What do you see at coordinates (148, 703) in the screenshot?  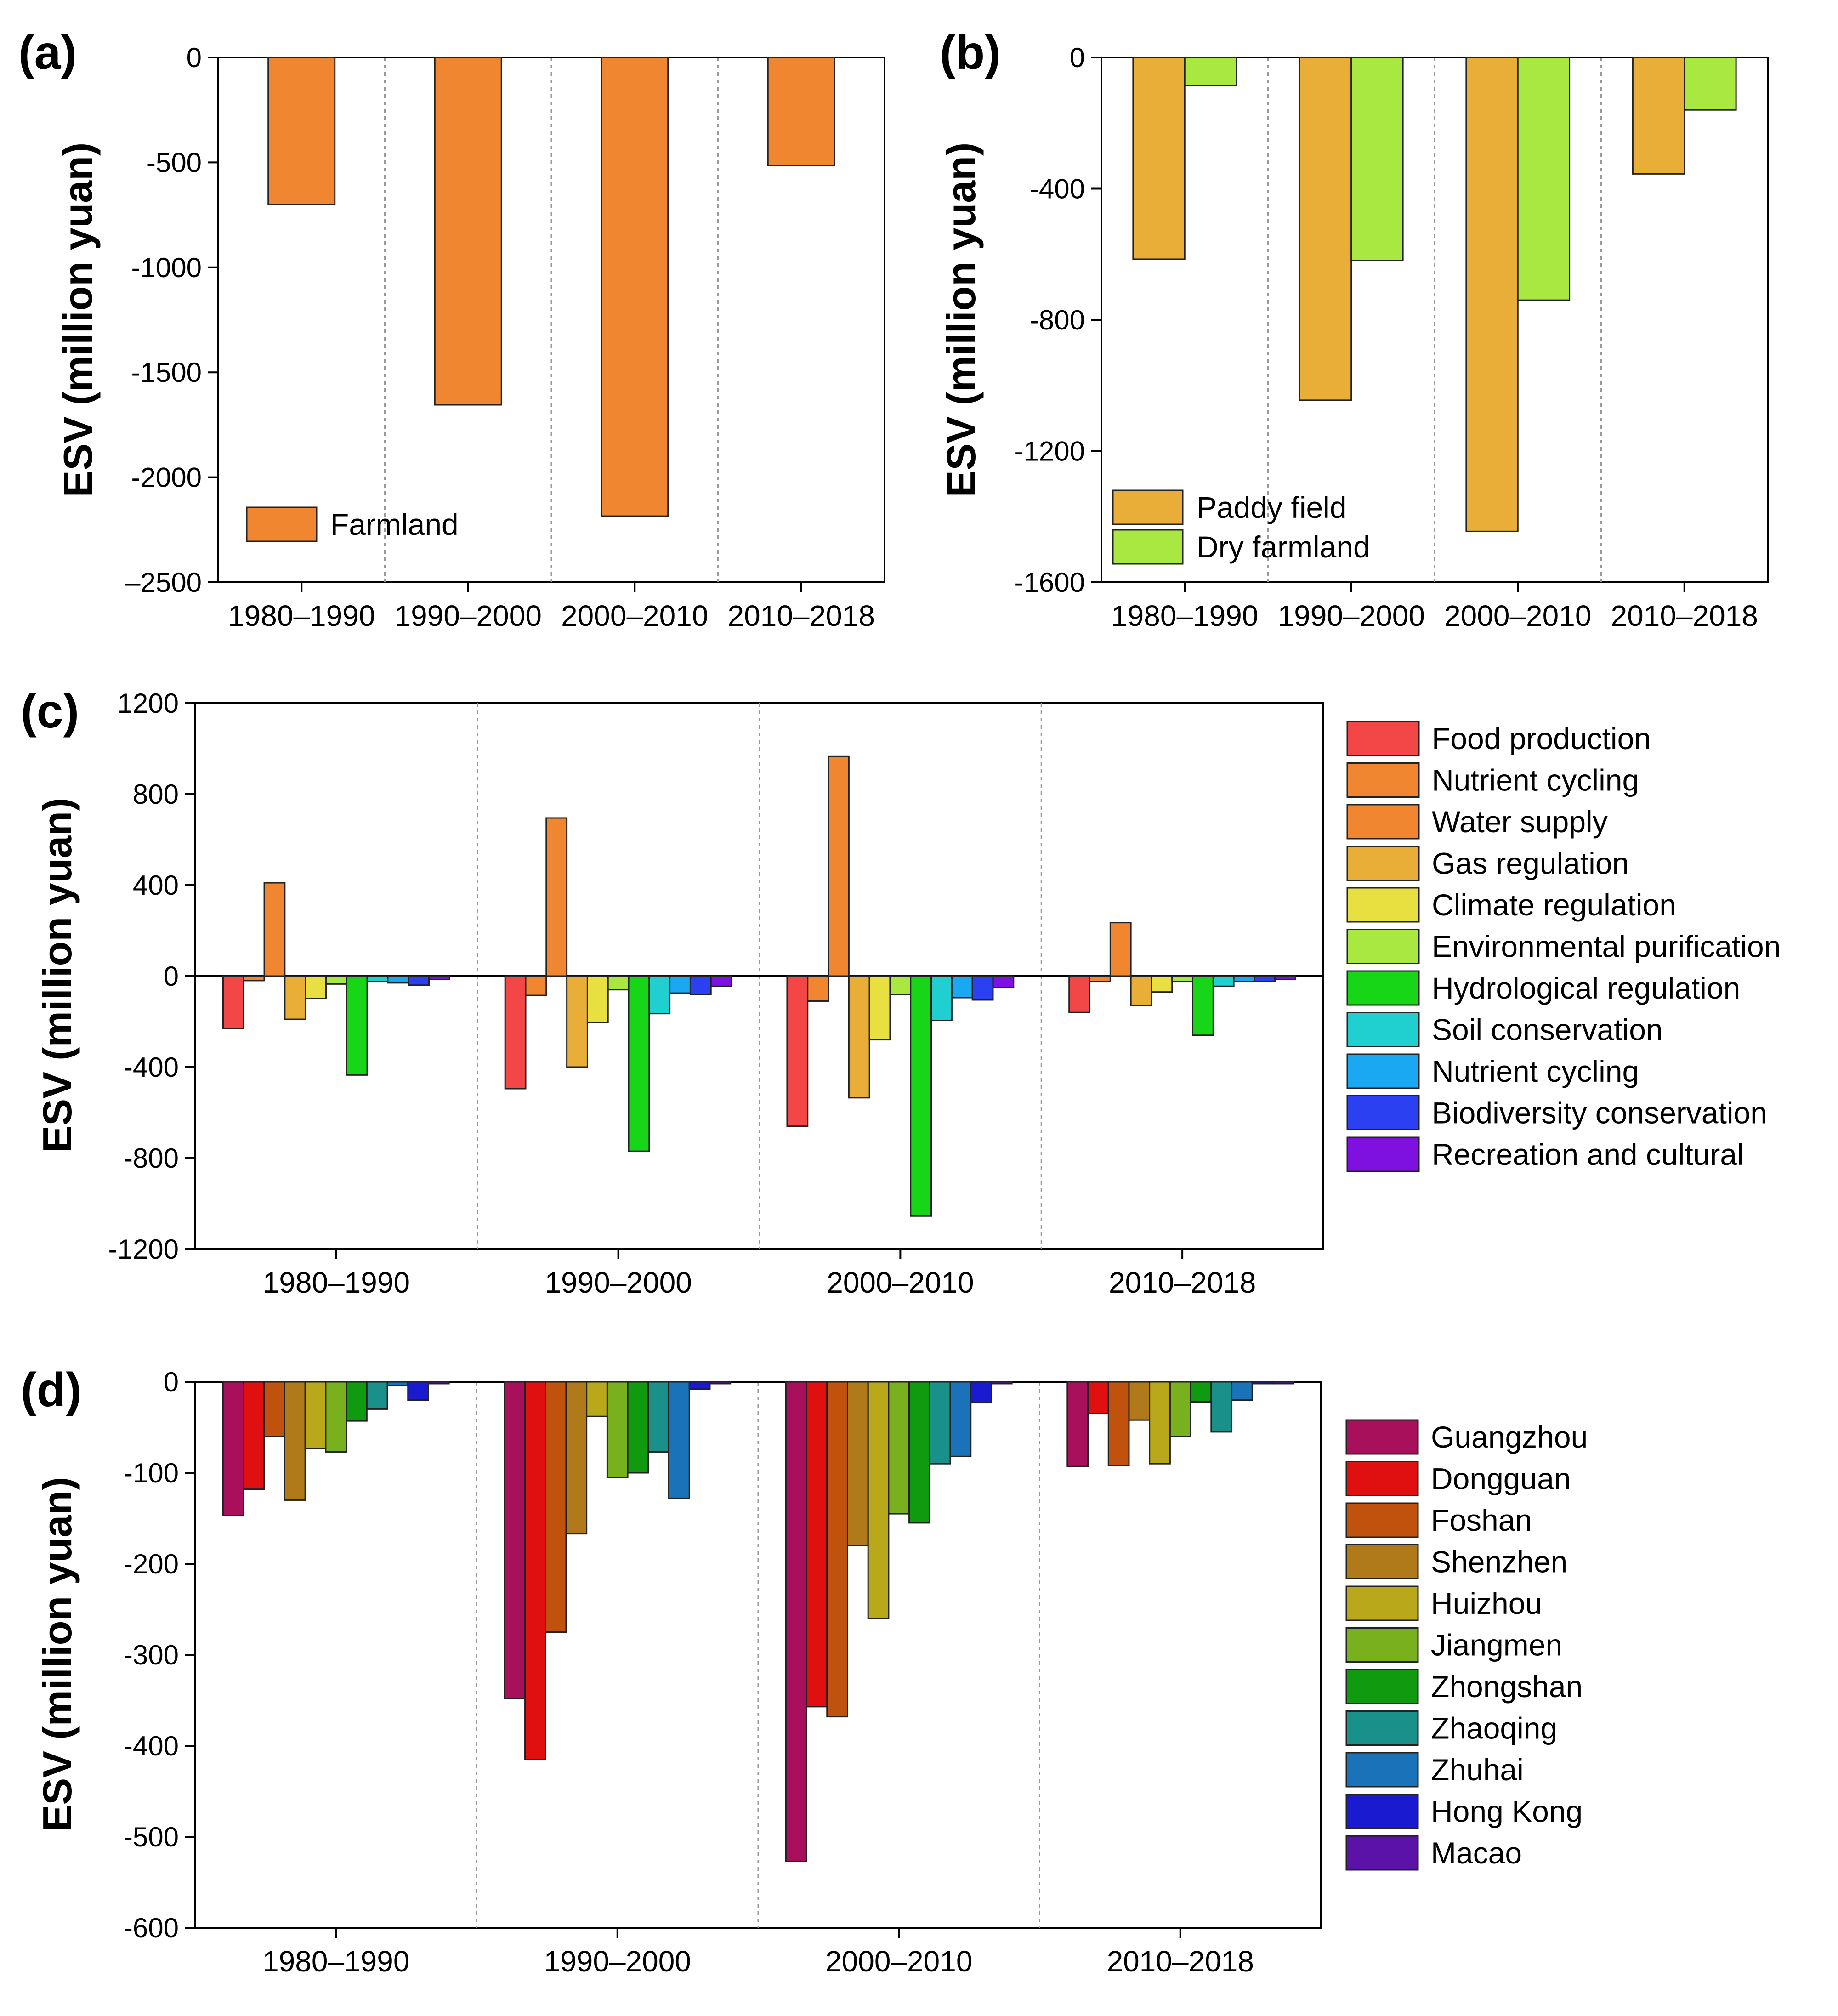 I see `y-tick-label: 1200` at bounding box center [148, 703].